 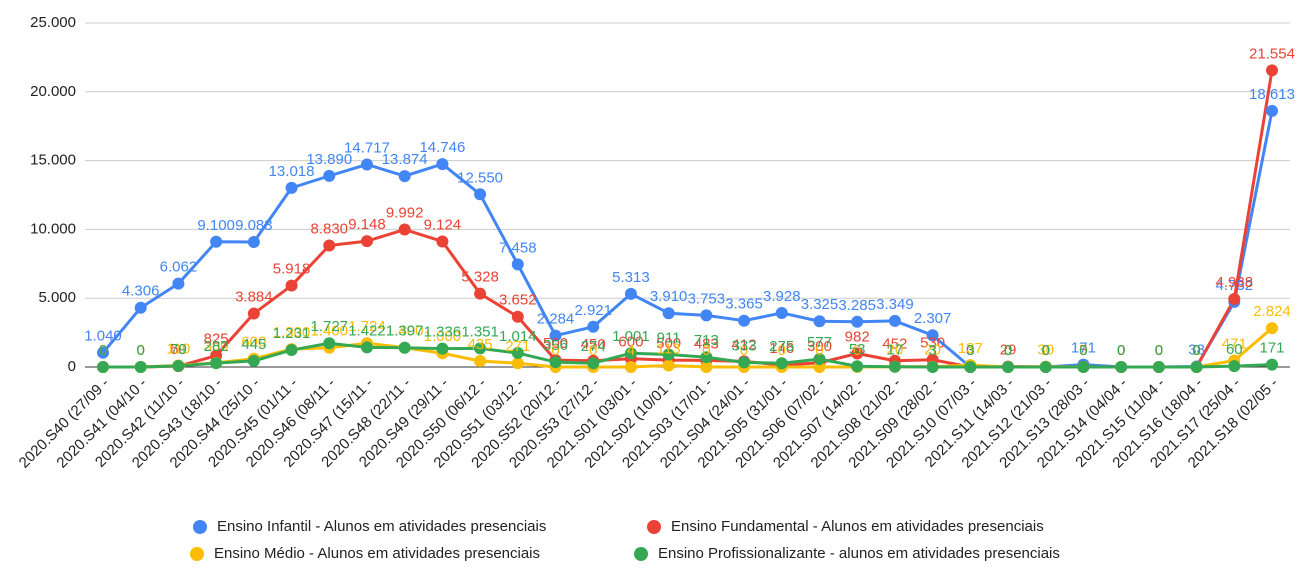 I want to click on data-label: 530, so click(x=932, y=343).